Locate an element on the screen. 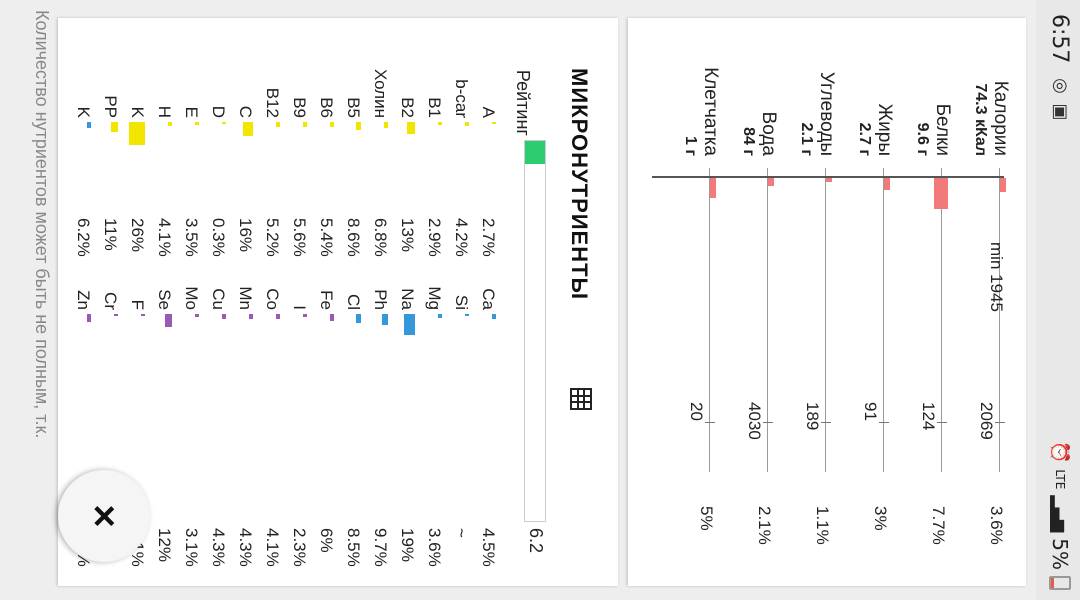 This screenshot has width=1080, height=600. close-button: × is located at coordinates (104, 516).